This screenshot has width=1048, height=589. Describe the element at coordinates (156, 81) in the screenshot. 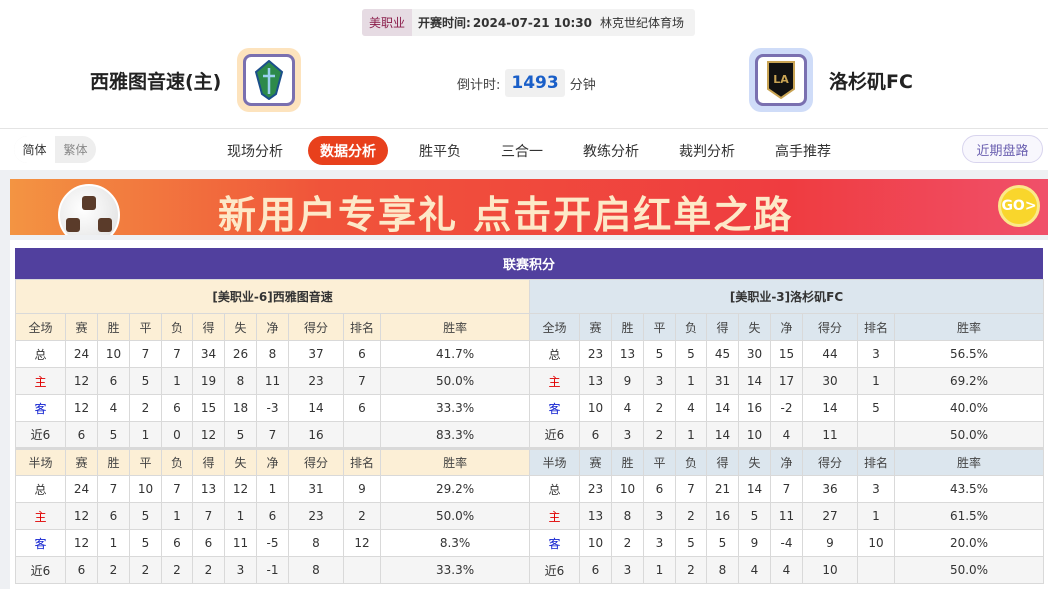

I see `home-team-name: 西雅图音速(主)` at that location.